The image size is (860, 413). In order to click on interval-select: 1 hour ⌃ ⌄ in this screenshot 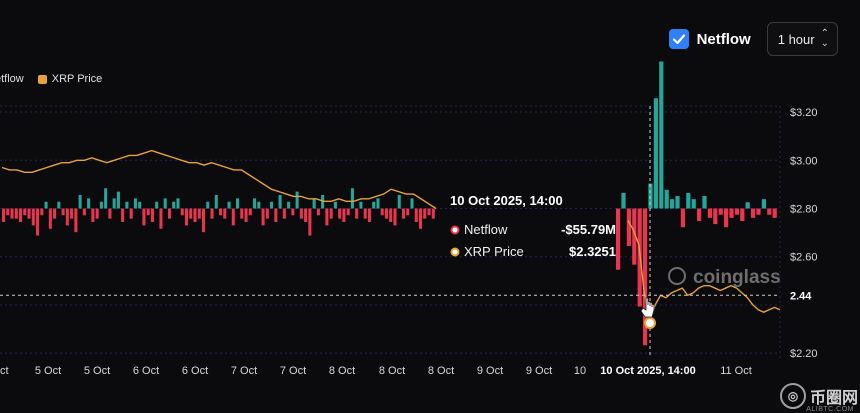, I will do `click(802, 39)`.